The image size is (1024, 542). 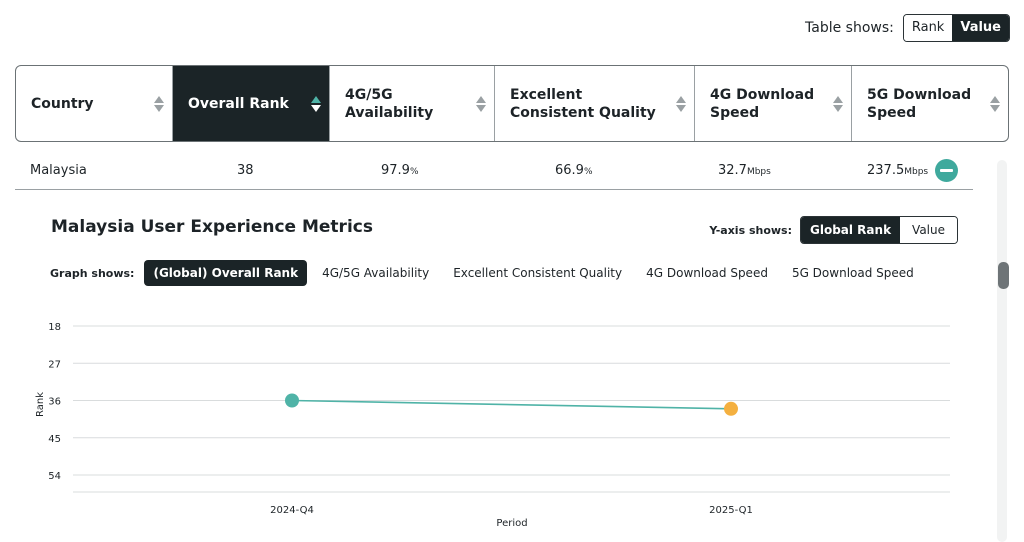 I want to click on quality-value: 66.9, so click(x=569, y=170).